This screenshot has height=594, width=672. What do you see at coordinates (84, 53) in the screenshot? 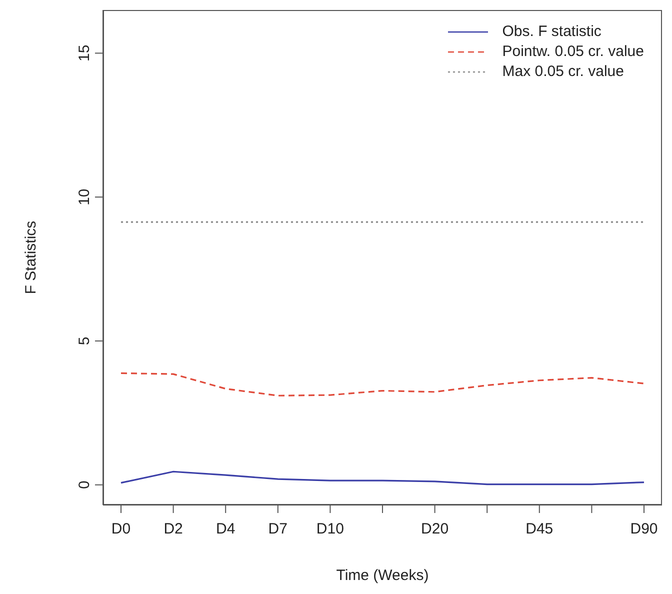
I see `y-tick-label: 15` at bounding box center [84, 53].